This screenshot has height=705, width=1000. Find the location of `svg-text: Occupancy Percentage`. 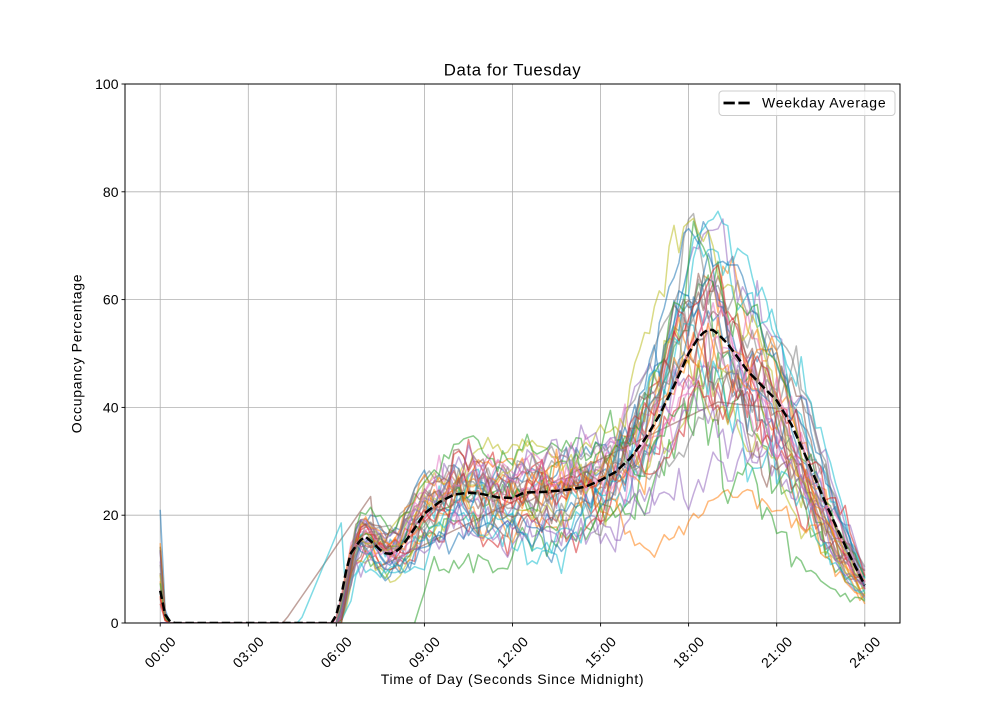

svg-text: Occupancy Percentage is located at coordinates (77, 354).